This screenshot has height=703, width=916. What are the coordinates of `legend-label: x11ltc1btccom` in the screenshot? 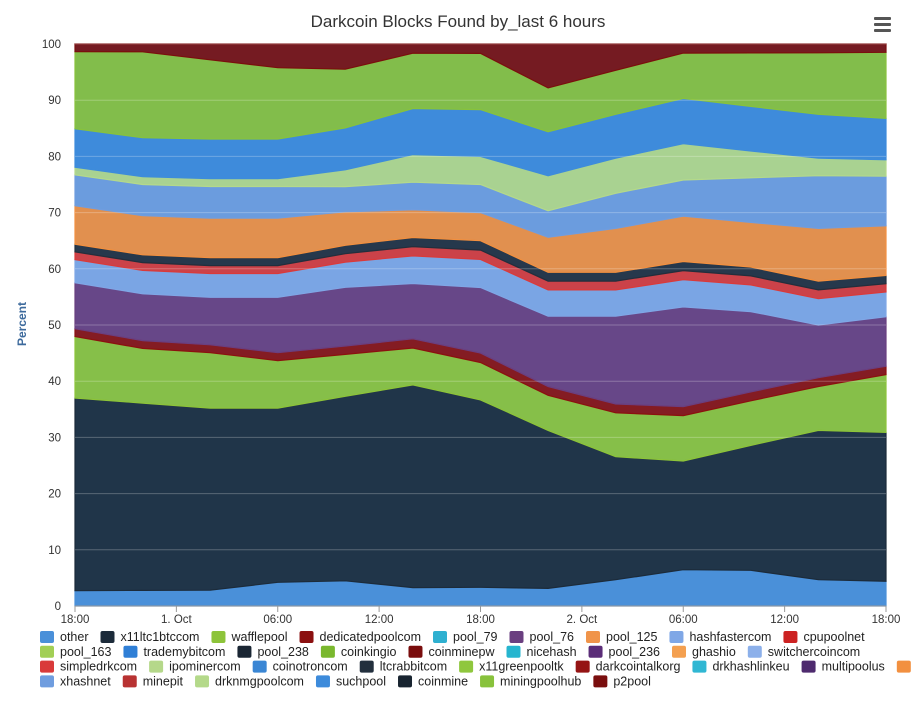 It's located at (160, 637).